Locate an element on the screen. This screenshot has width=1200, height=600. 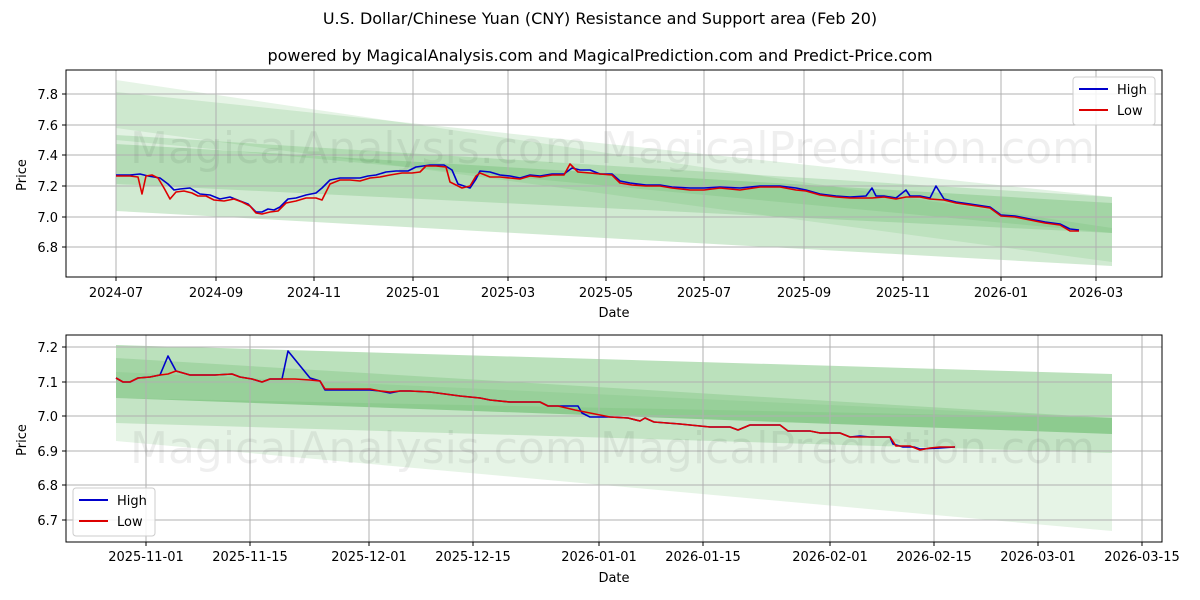
bottom-xtick-label: 2026-02-15 is located at coordinates (934, 557).